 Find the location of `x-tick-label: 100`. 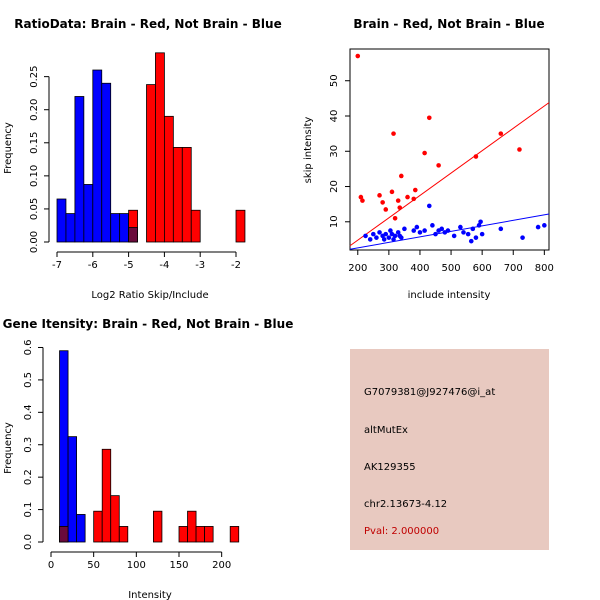

x-tick-label: 100 is located at coordinates (136, 565).